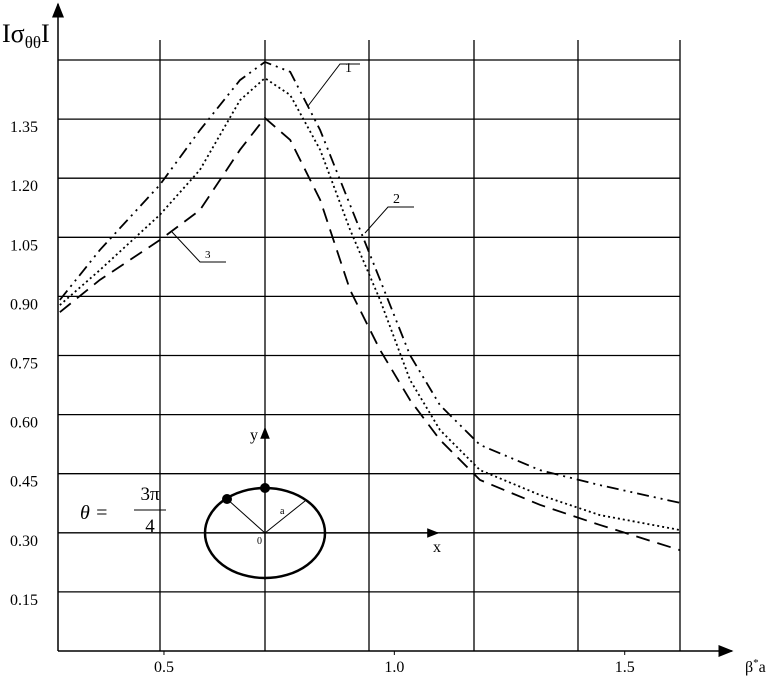 This screenshot has width=775, height=679. I want to click on series-name: 3, so click(208, 255).